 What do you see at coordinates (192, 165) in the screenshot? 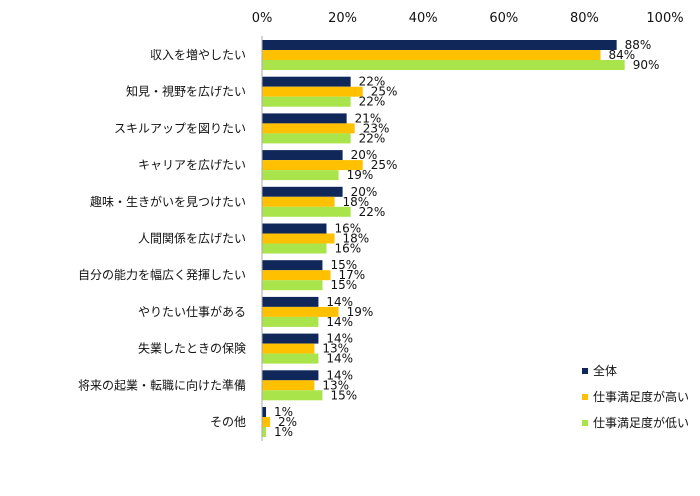
I see `category-label: キャリアを広げたい` at bounding box center [192, 165].